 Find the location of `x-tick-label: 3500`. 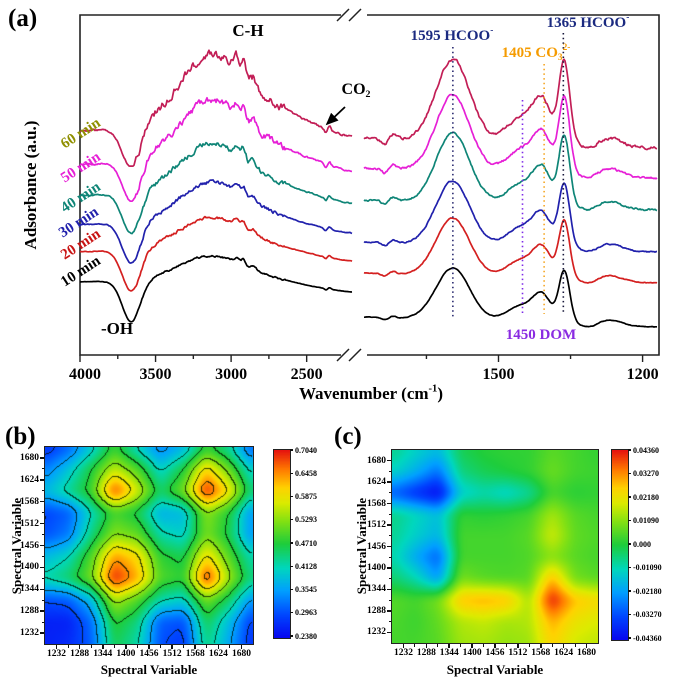

x-tick-label: 3500 is located at coordinates (156, 374).